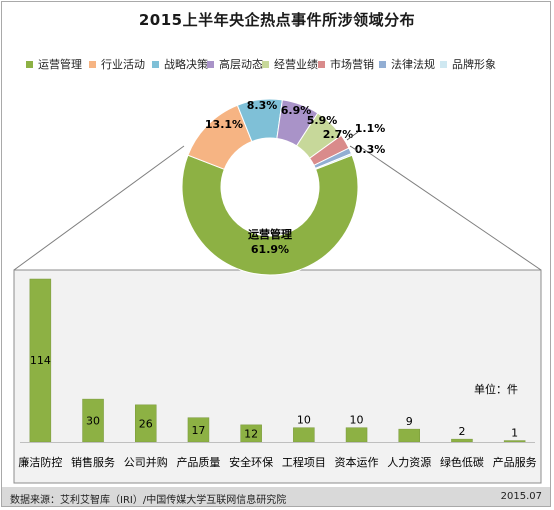 The image size is (554, 510). Describe the element at coordinates (40, 360) in the screenshot. I see `bar-value-label: 114` at that location.